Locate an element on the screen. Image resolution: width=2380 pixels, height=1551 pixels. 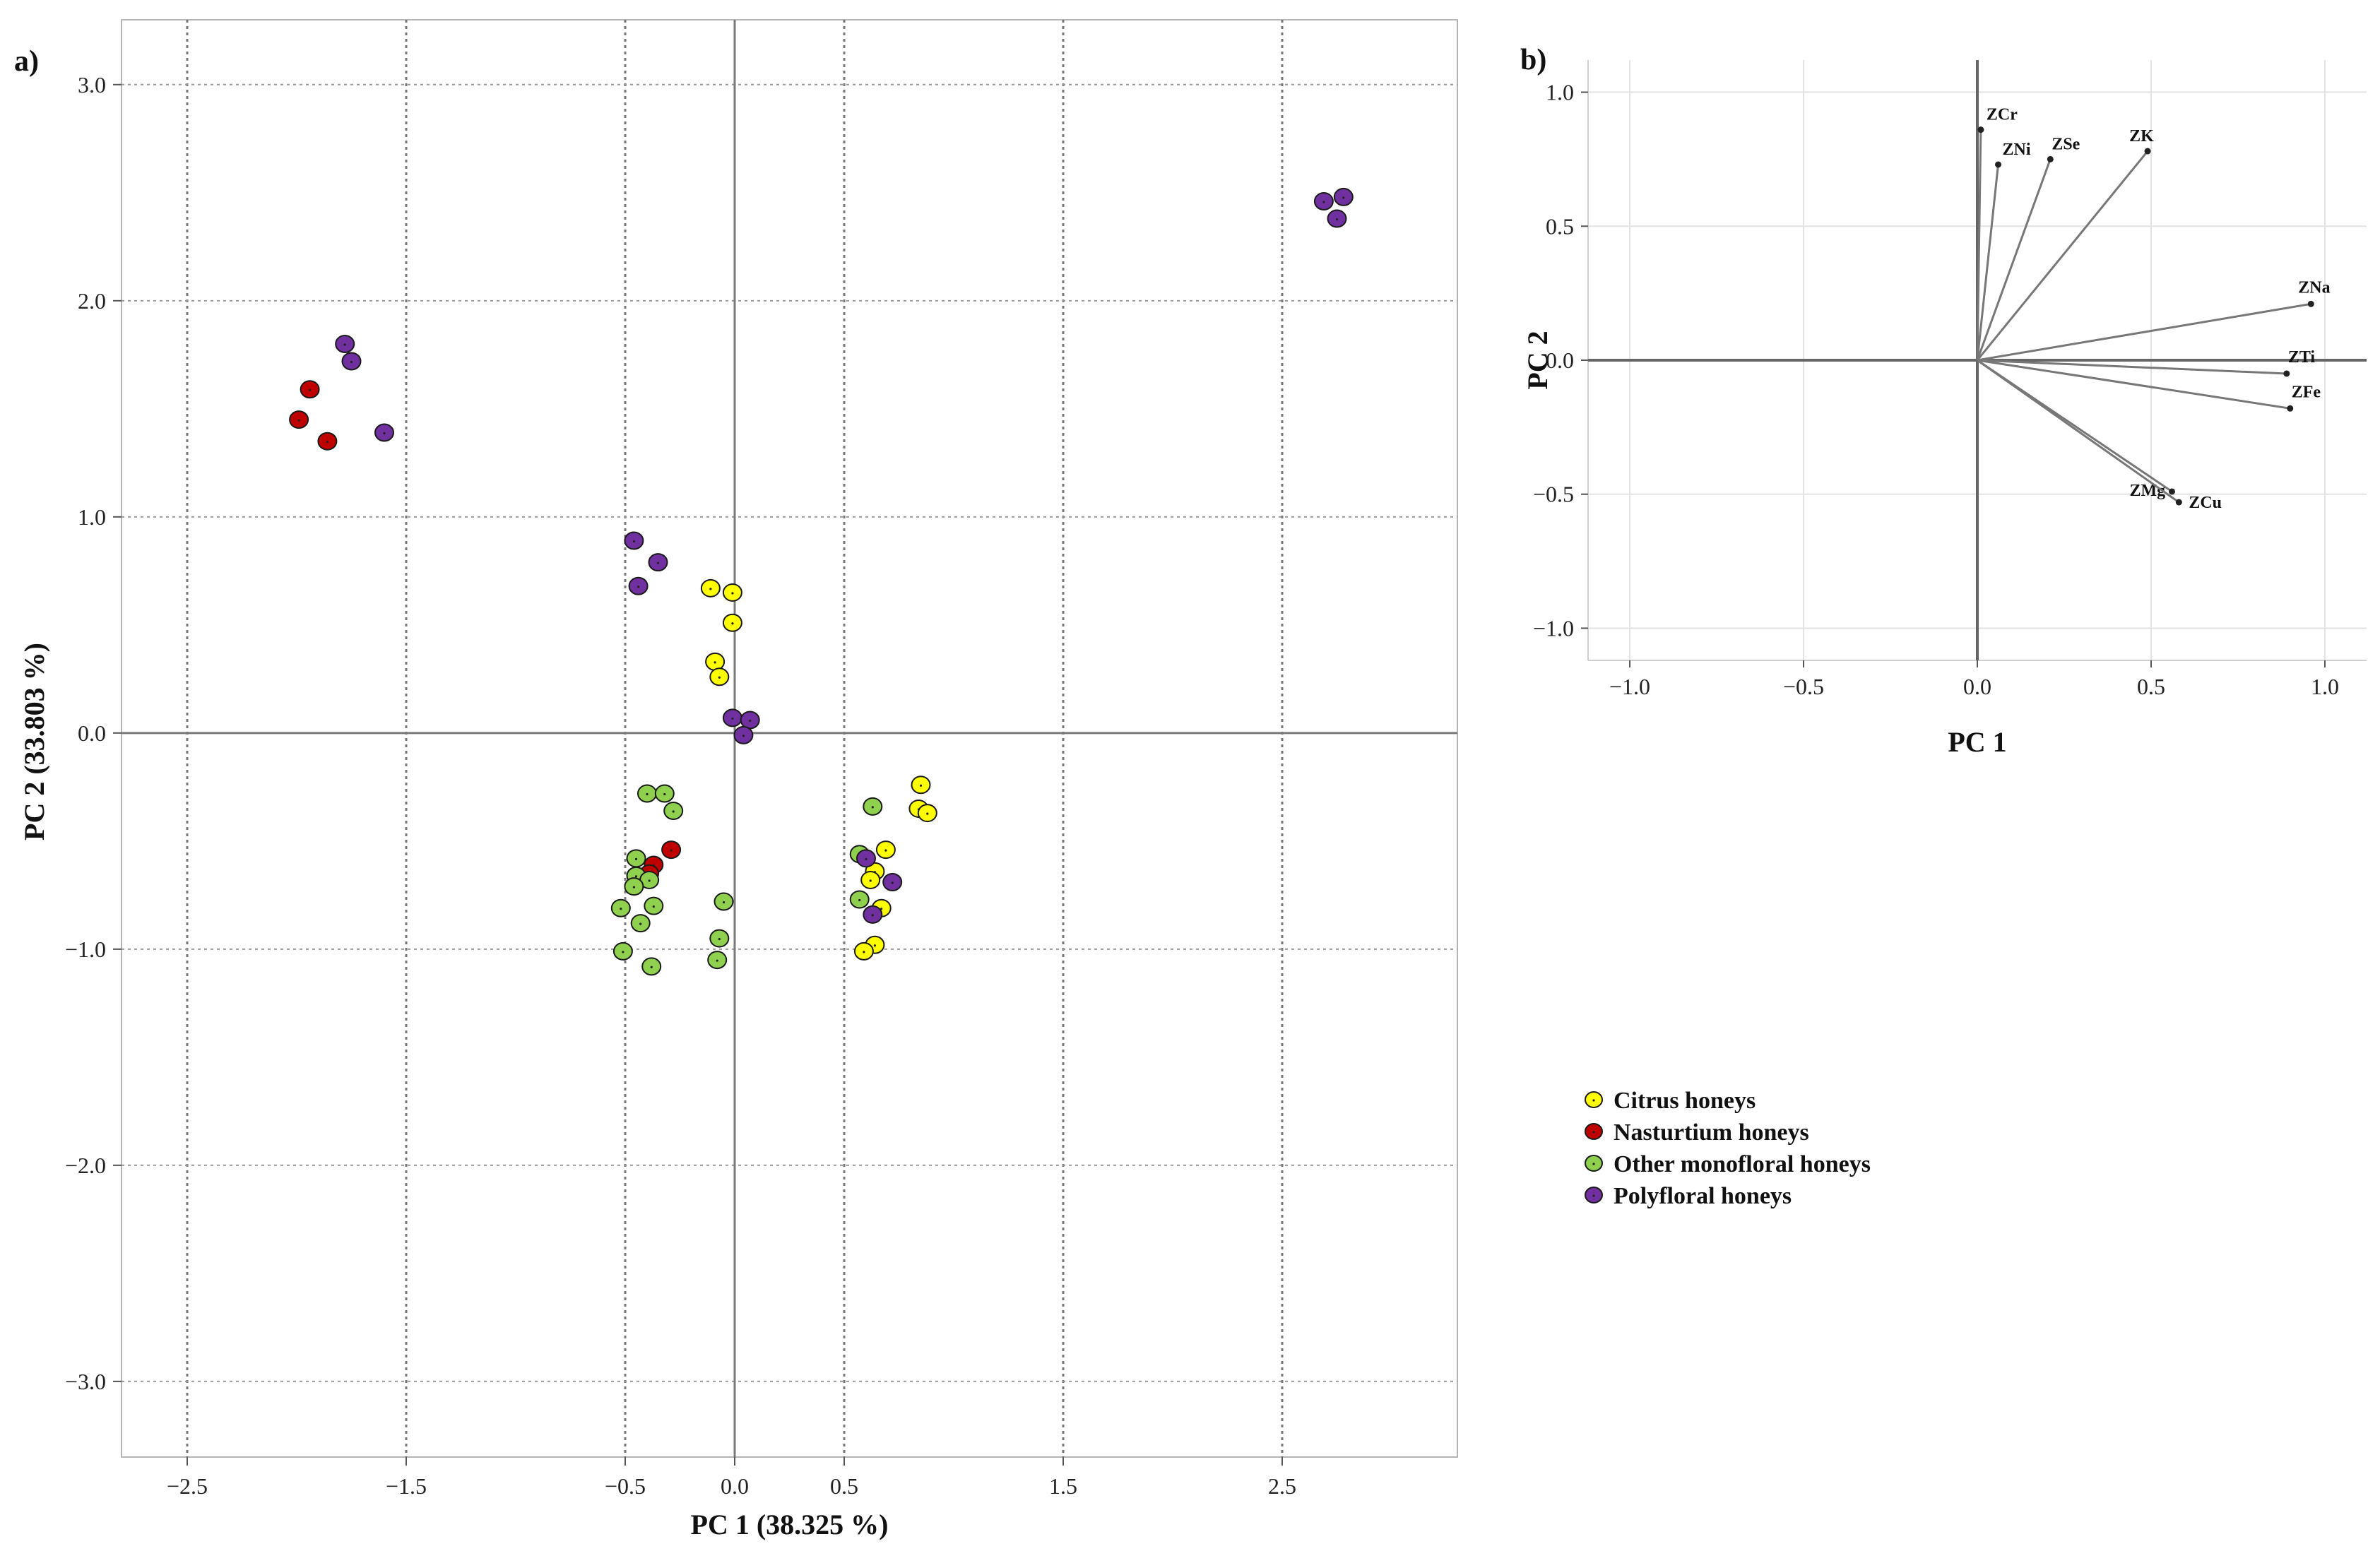
plot-a-ytick-label: 3.0 is located at coordinates (92, 84).